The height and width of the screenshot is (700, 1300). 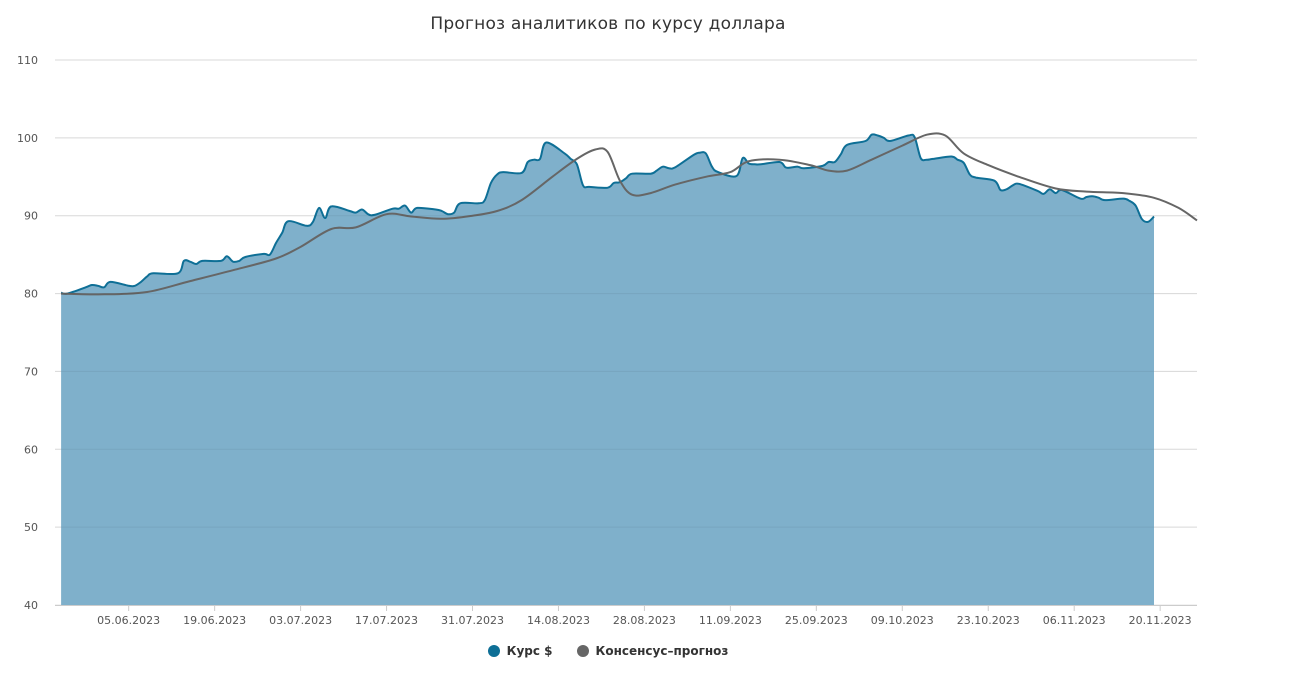 I want to click on x-tick-label: 31.07.2023, so click(x=472, y=620).